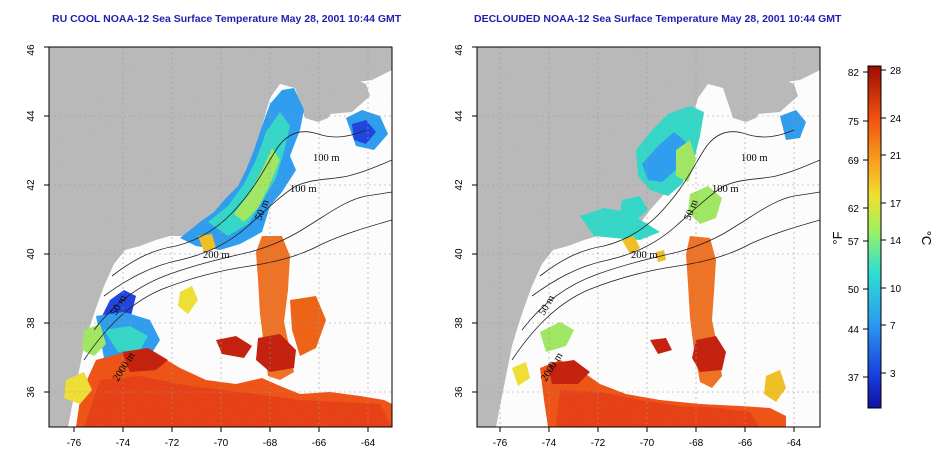  What do you see at coordinates (896, 119) in the screenshot?
I see `colorbar-c-tick: 24` at bounding box center [896, 119].